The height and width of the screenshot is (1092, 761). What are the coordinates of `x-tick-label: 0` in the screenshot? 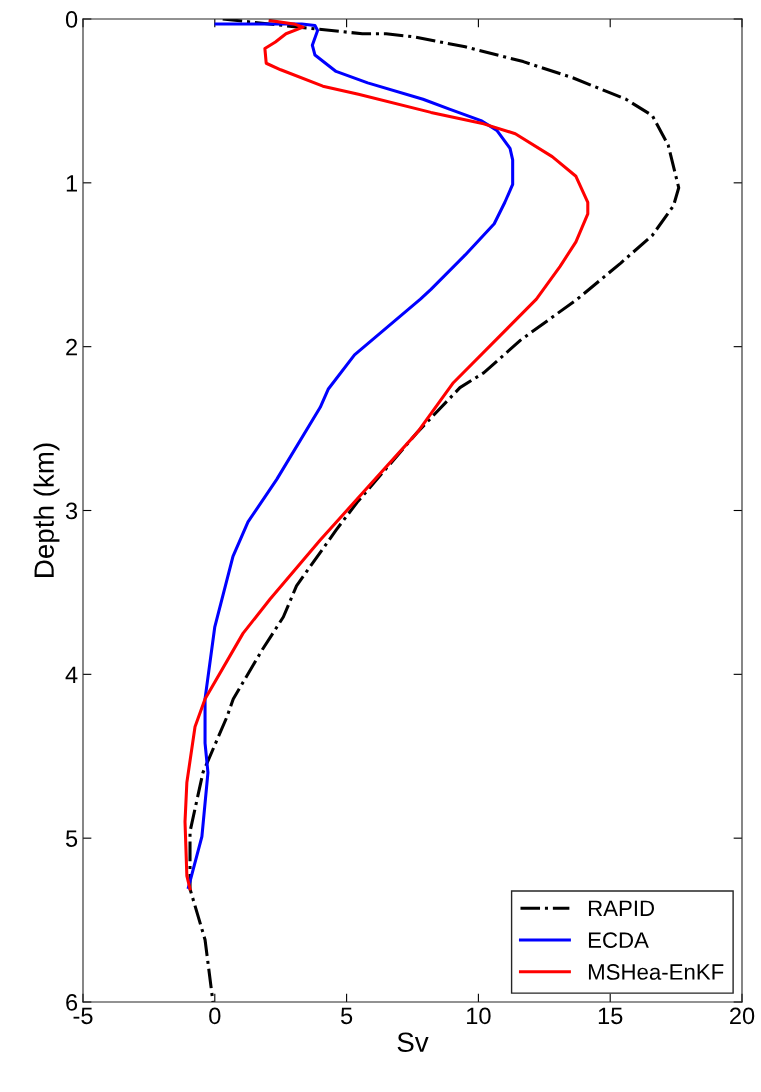 It's located at (215, 1016).